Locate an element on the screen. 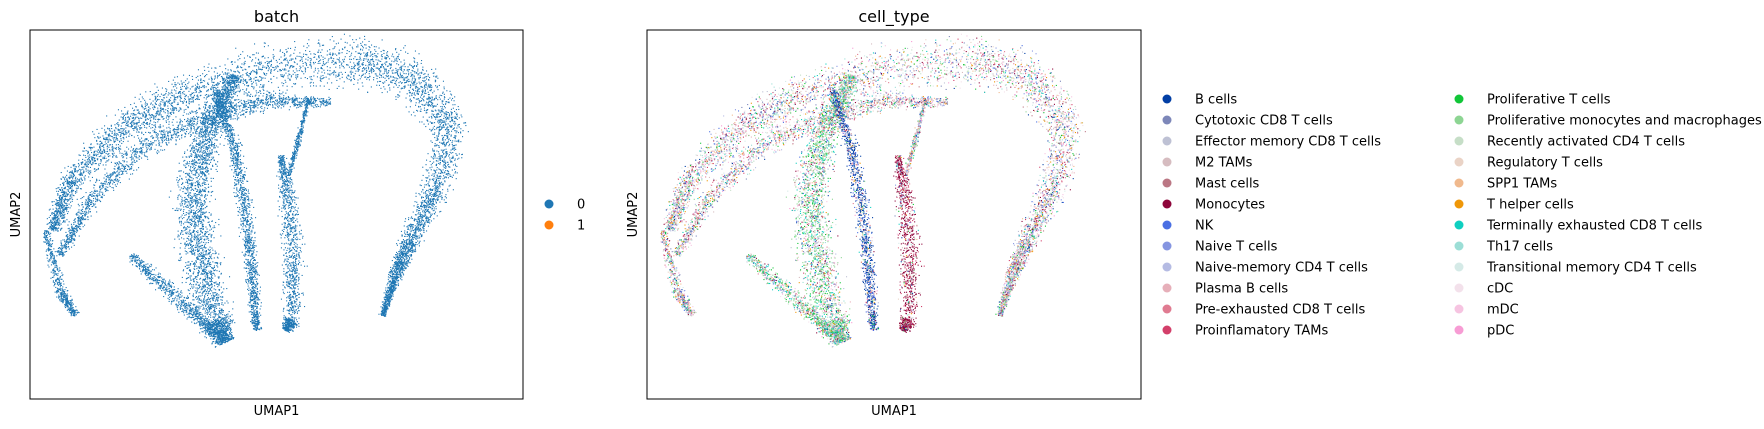  legend-item-transitional-memory-cd4-t-cells: Transitional memory CD4 T cells is located at coordinates (1575, 268).